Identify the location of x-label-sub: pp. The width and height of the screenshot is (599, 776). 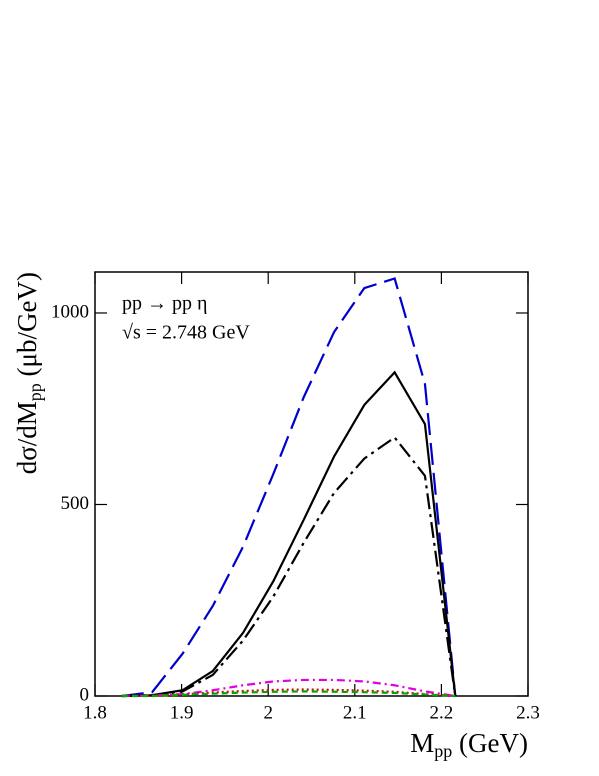
(443, 751).